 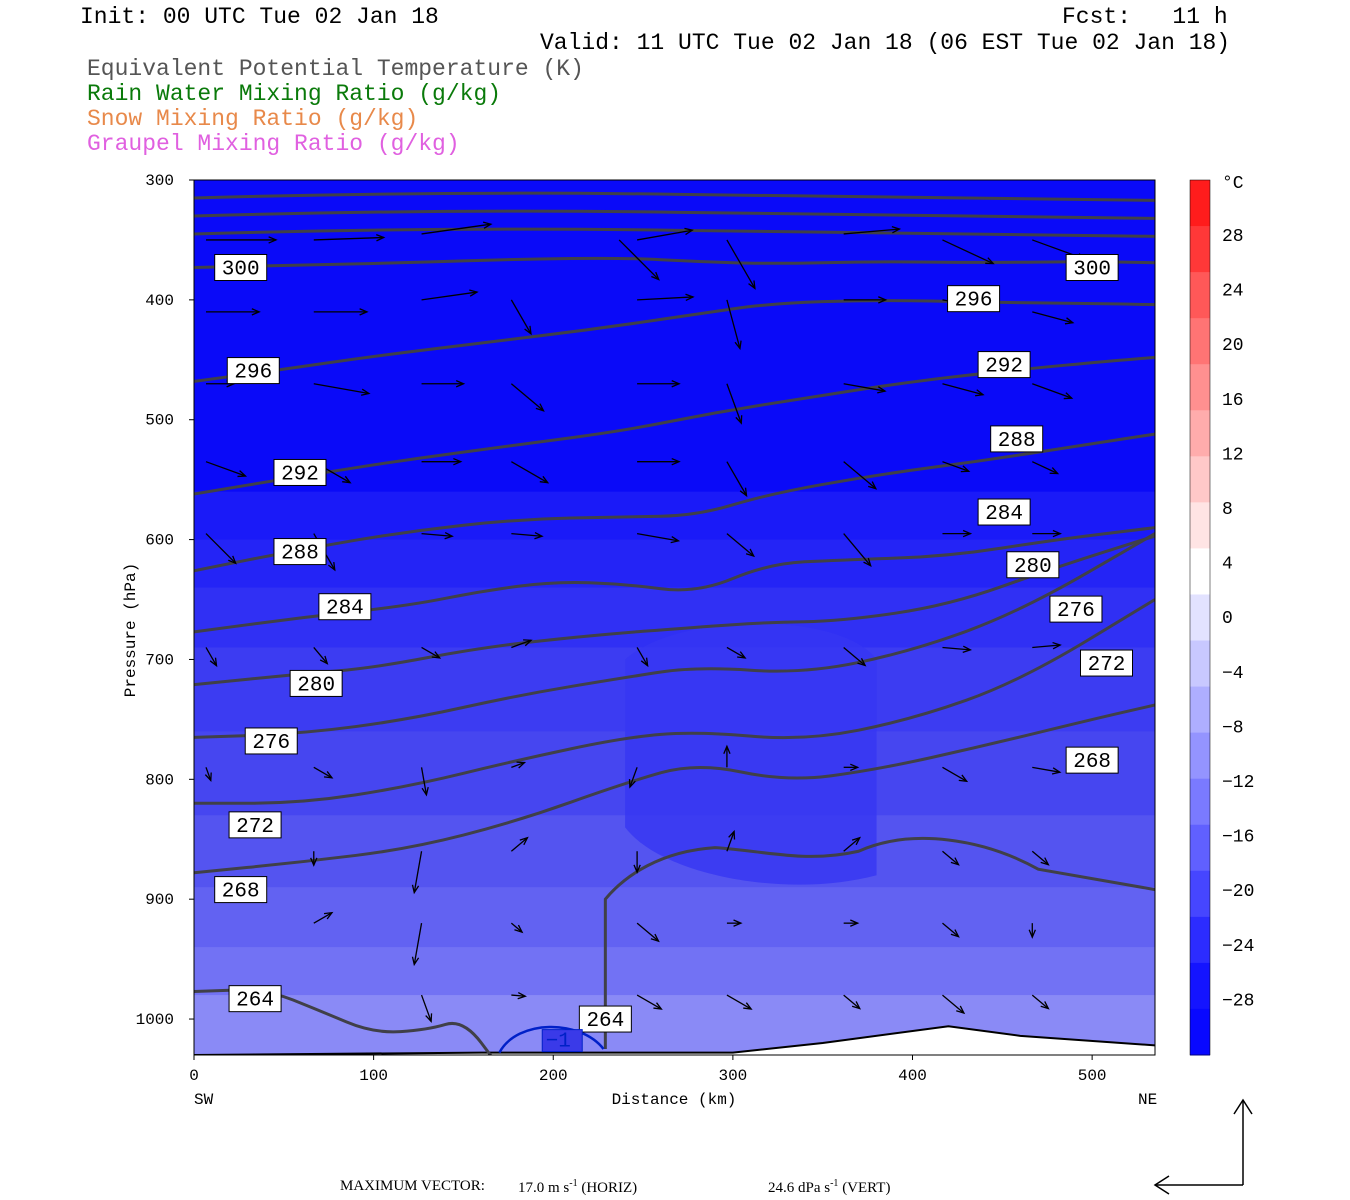 What do you see at coordinates (1227, 565) in the screenshot?
I see `colorbar-label: 4` at bounding box center [1227, 565].